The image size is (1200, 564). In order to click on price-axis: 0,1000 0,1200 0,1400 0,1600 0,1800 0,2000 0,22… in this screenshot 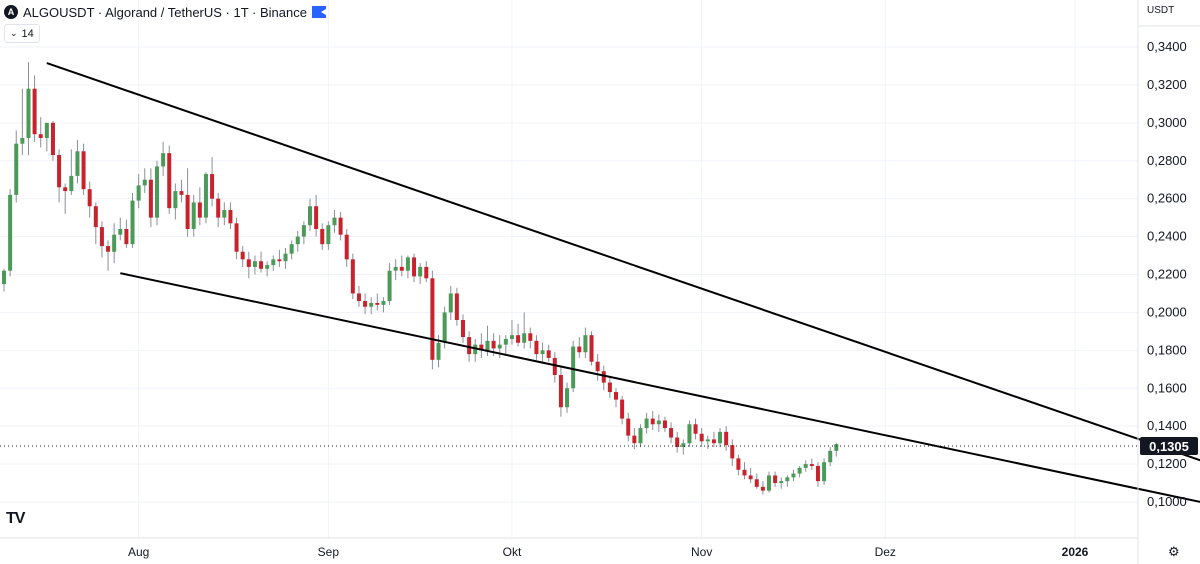, I will do `click(1167, 274)`.